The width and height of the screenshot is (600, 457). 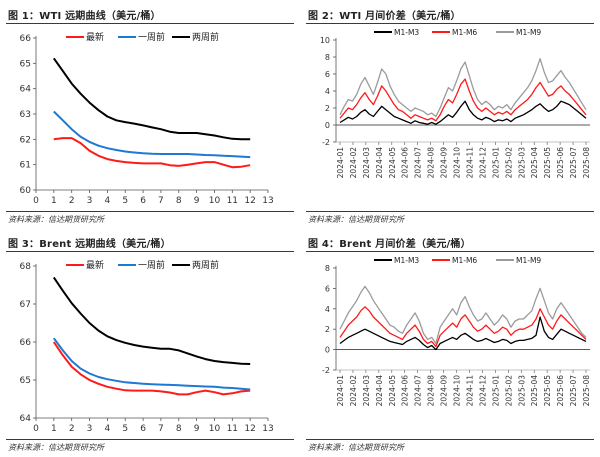 What do you see at coordinates (521, 391) in the screenshot?
I see `x-tick-label: 2025-03` at bounding box center [521, 391].